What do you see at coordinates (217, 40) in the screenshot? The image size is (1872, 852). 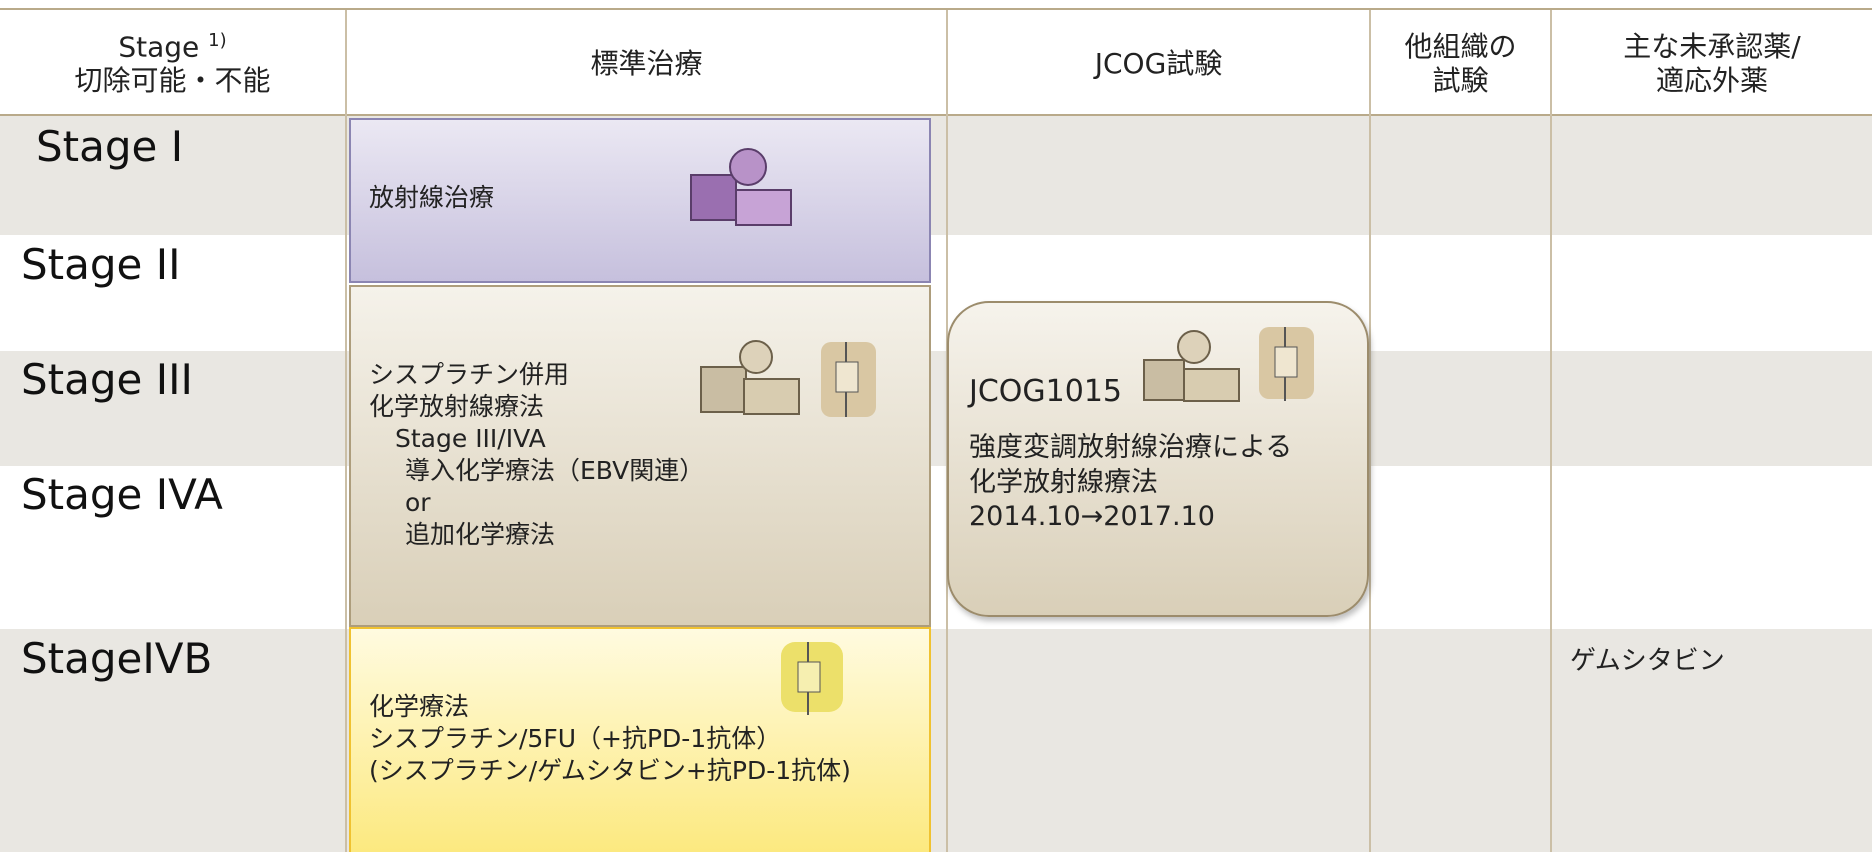 I see `footnote-mark: 1)` at bounding box center [217, 40].